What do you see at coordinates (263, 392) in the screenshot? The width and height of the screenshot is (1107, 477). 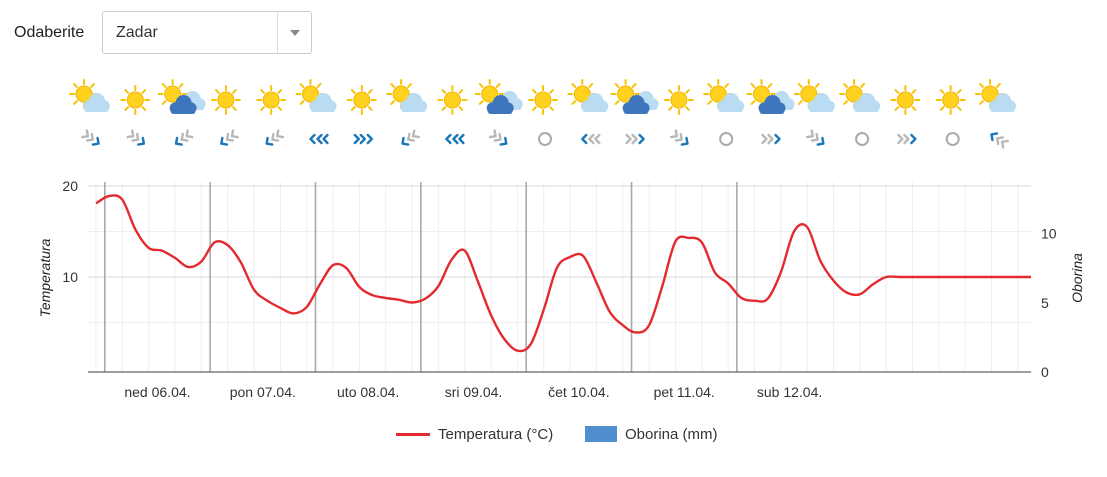 I see `x-tick-label: pon 07.04.` at bounding box center [263, 392].